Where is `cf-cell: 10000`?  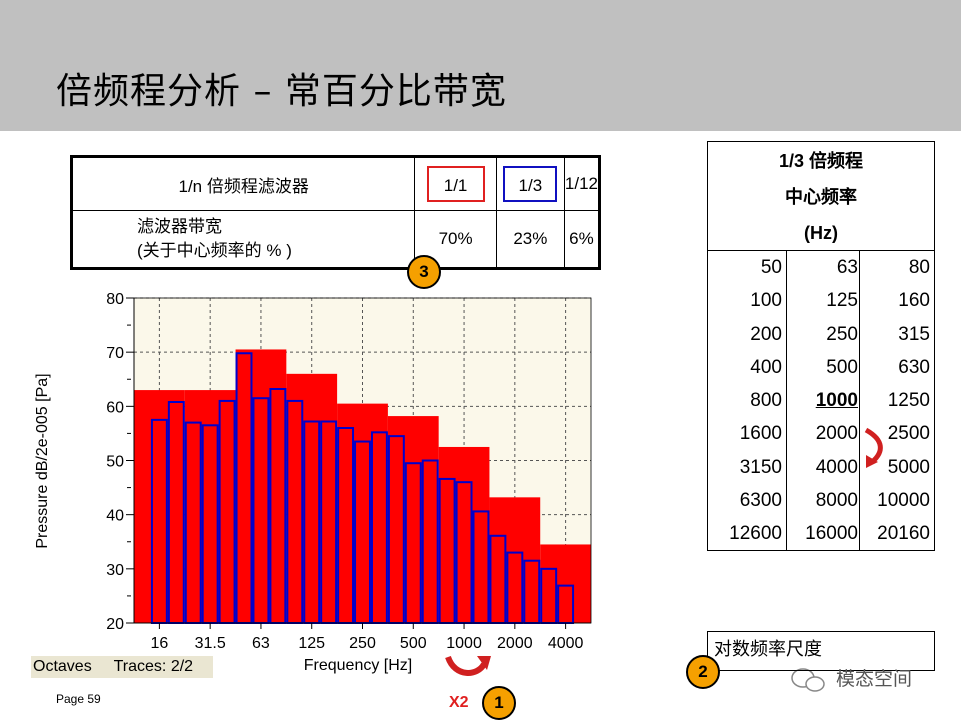
cf-cell: 10000 is located at coordinates (903, 501).